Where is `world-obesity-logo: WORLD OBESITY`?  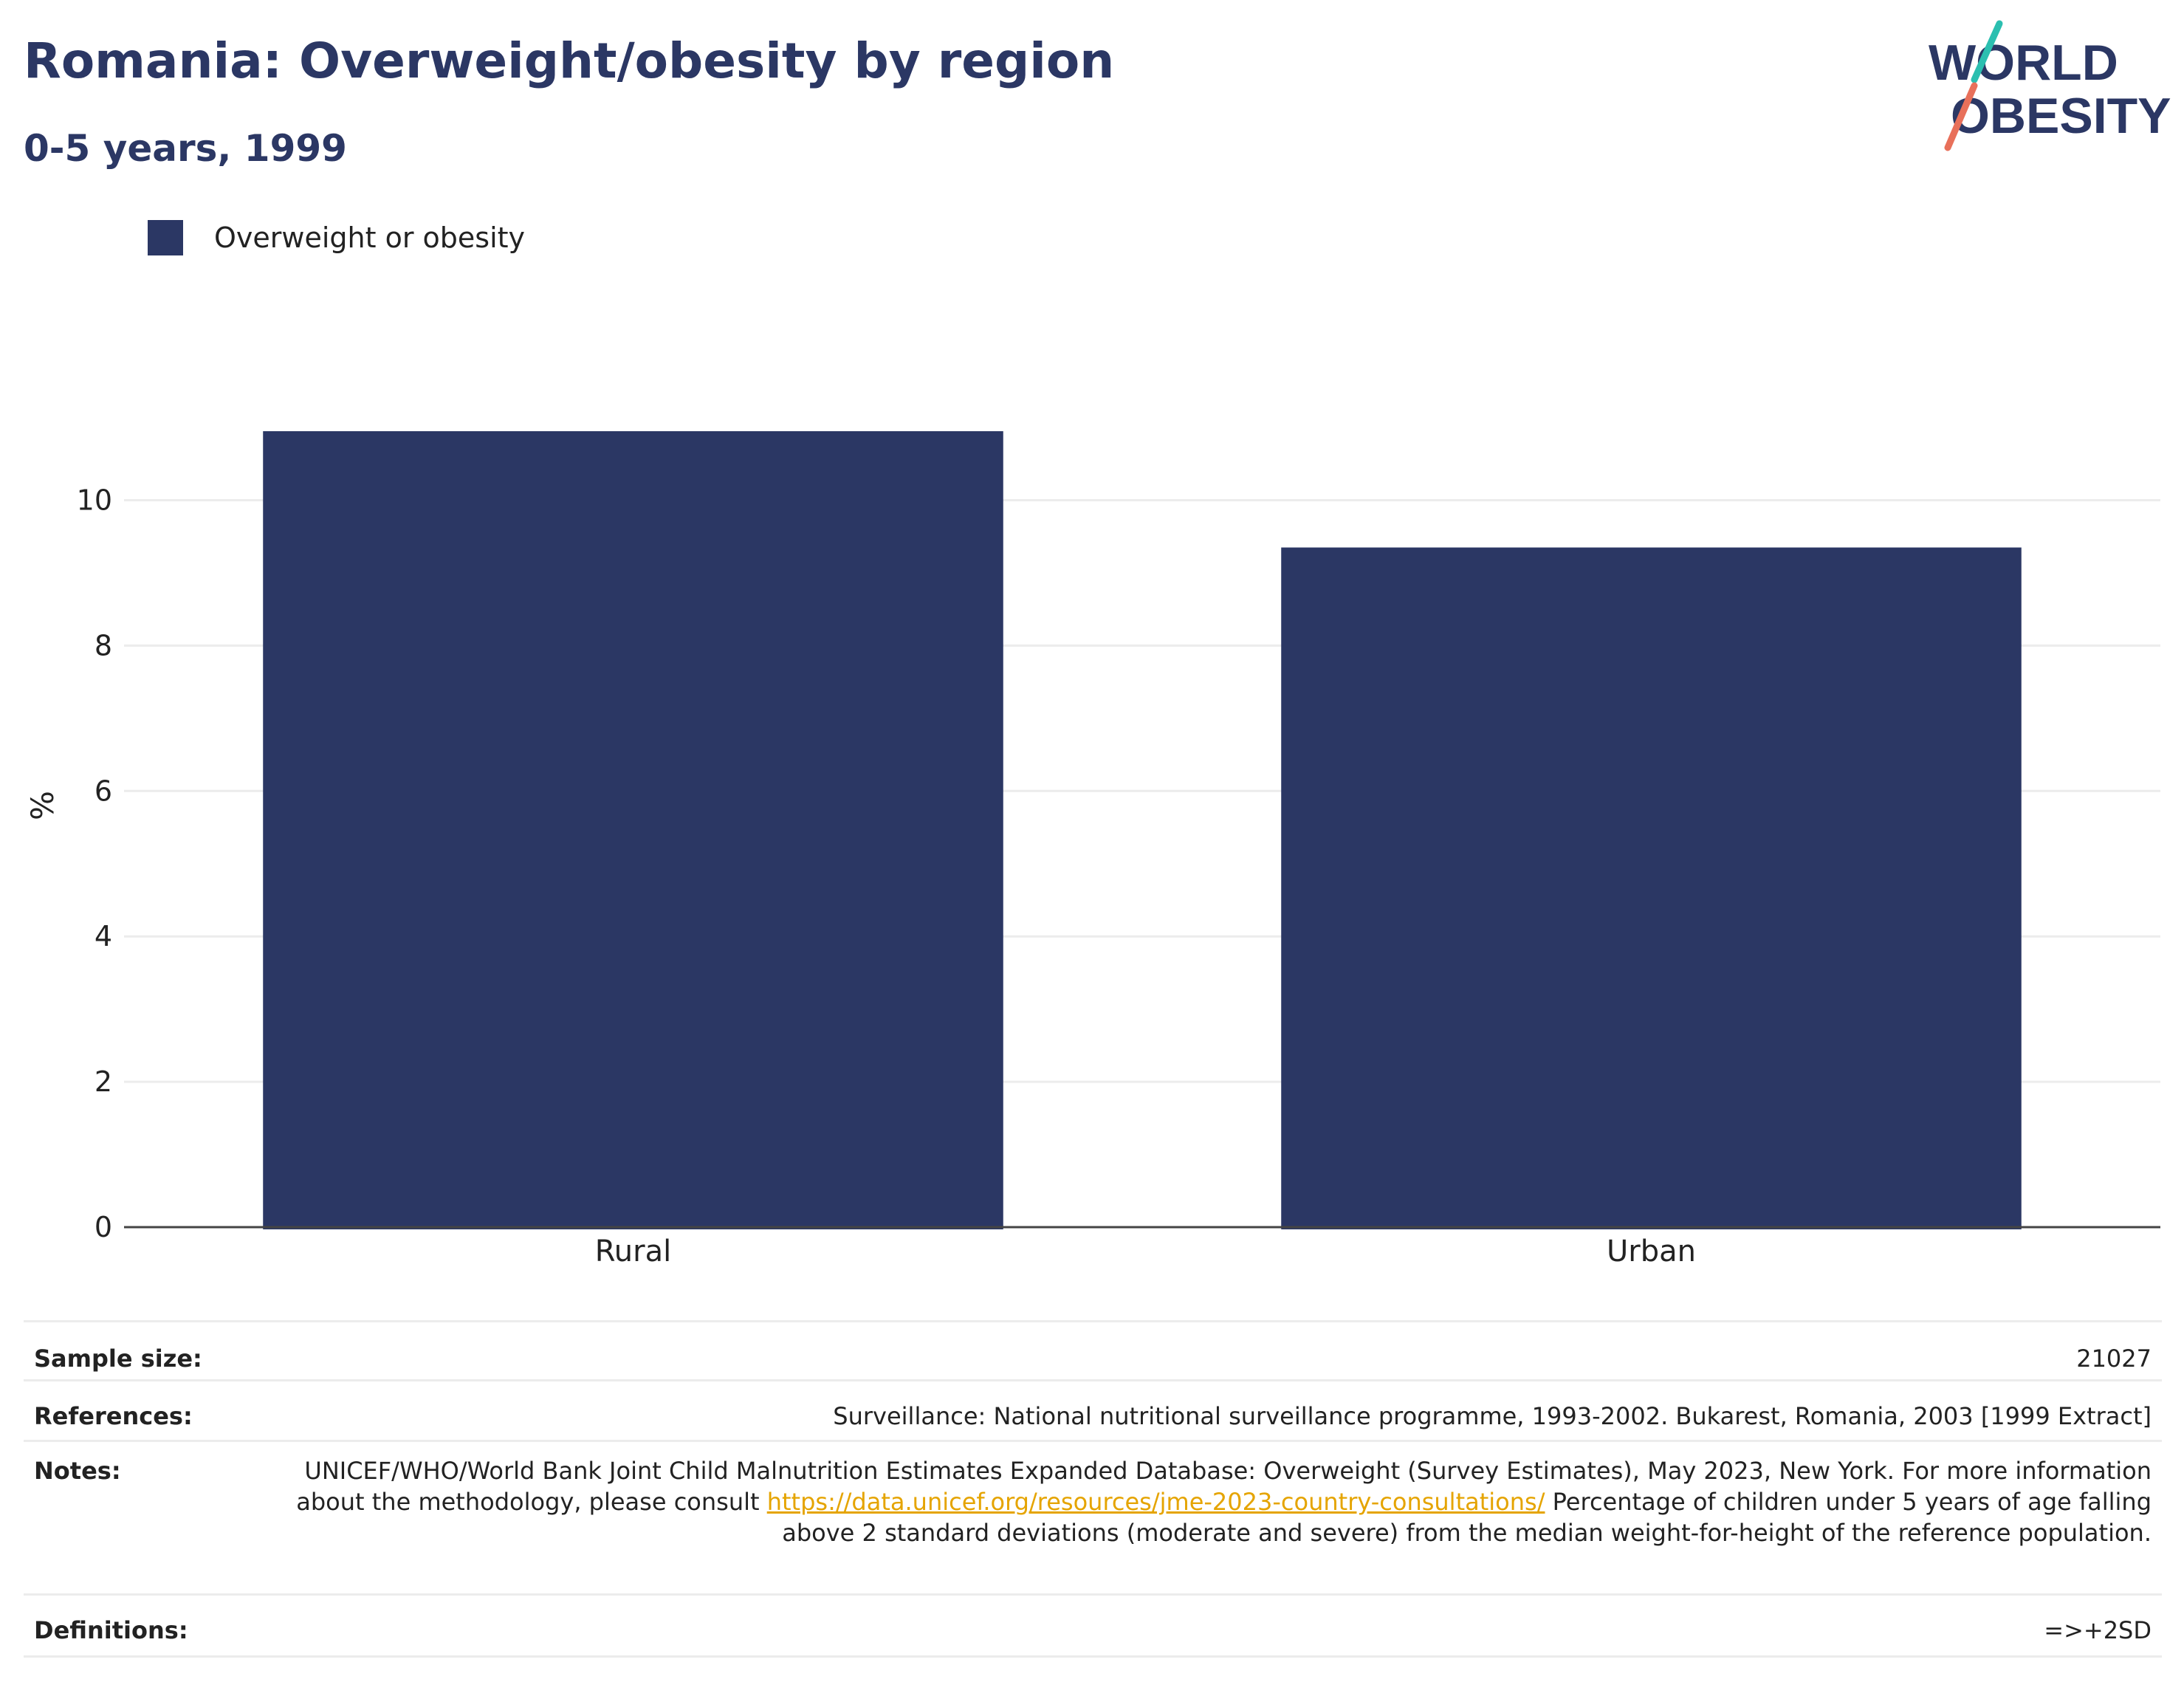 world-obesity-logo: WORLD OBESITY is located at coordinates (2050, 85).